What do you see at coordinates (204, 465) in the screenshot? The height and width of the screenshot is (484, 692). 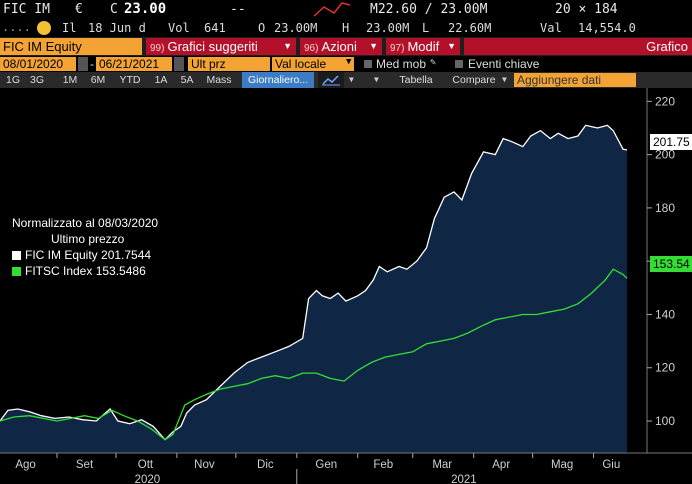 I see `x-tick-label: Nov` at bounding box center [204, 465].